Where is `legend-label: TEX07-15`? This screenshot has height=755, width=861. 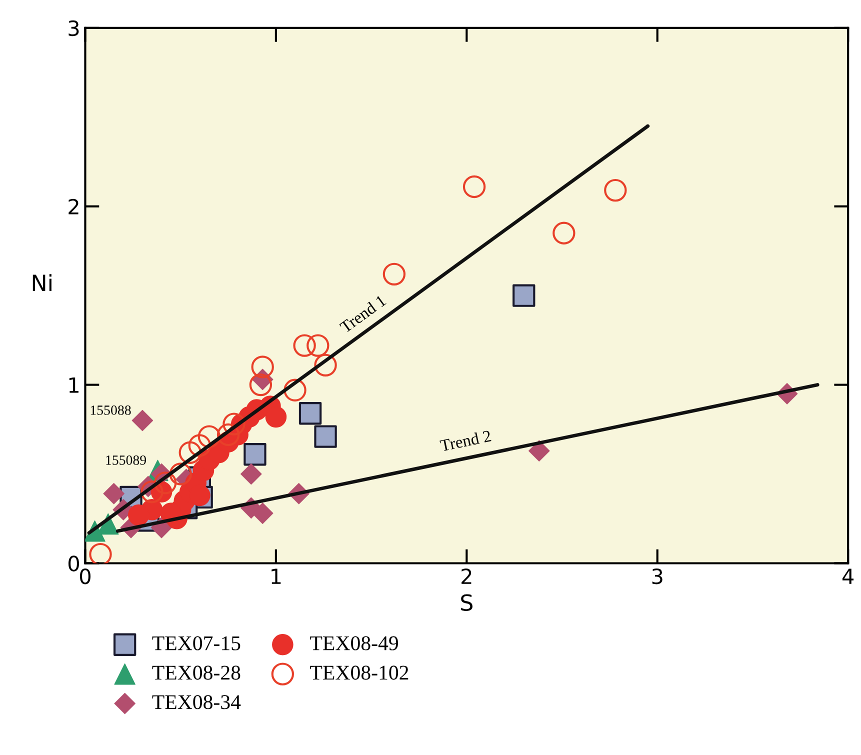 legend-label: TEX07-15 is located at coordinates (196, 643).